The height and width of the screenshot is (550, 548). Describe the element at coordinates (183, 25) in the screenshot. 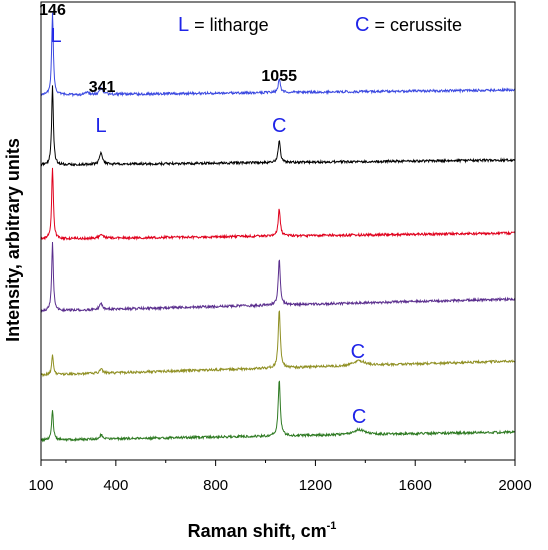

I see `legend-letter: L` at that location.